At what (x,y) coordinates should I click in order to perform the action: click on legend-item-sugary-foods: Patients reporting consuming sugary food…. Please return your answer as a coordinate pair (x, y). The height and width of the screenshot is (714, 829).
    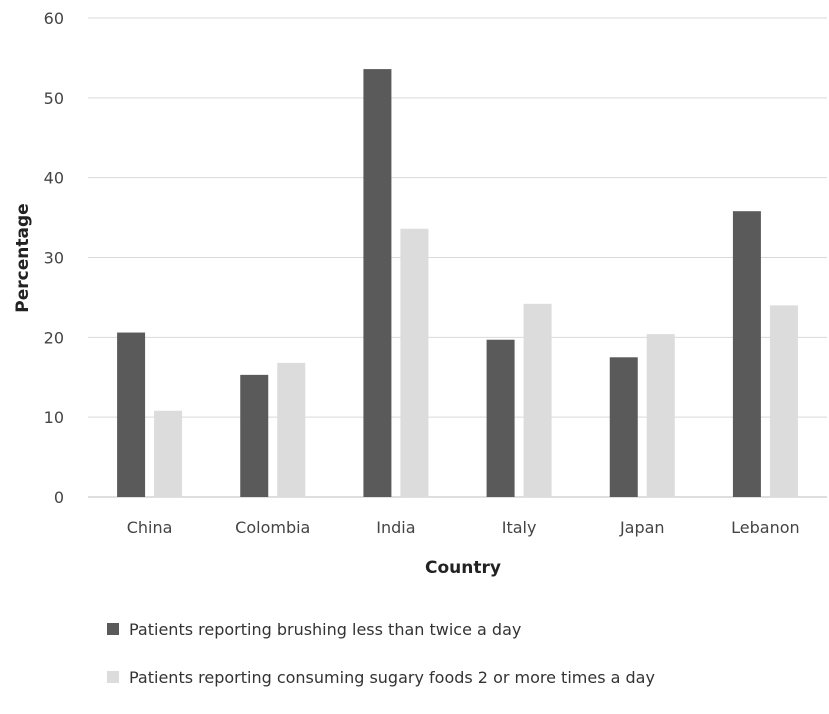
    Looking at the image, I should click on (381, 677).